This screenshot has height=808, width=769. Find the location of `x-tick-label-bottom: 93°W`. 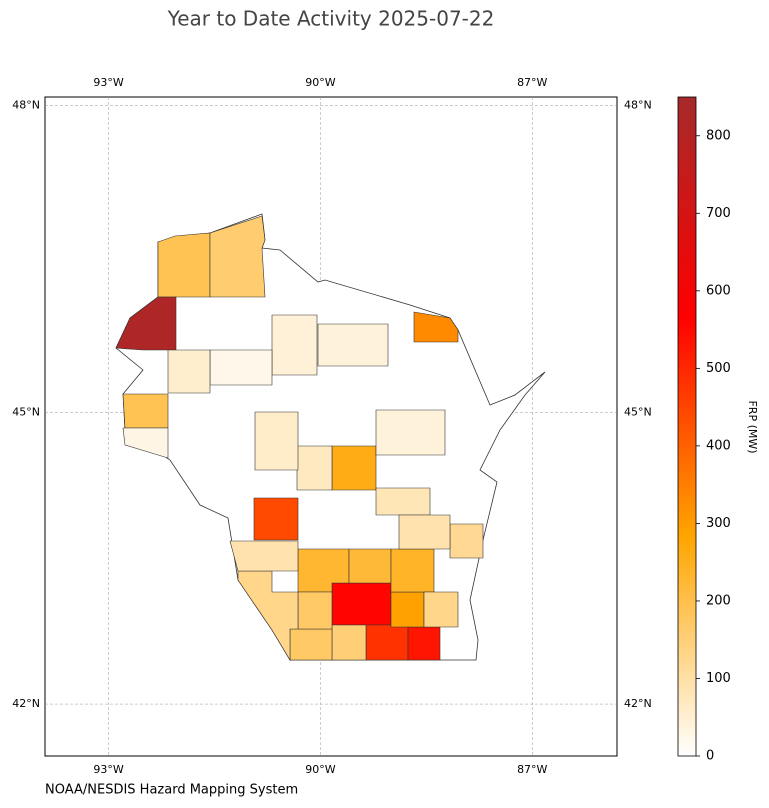

x-tick-label-bottom: 93°W is located at coordinates (108, 769).